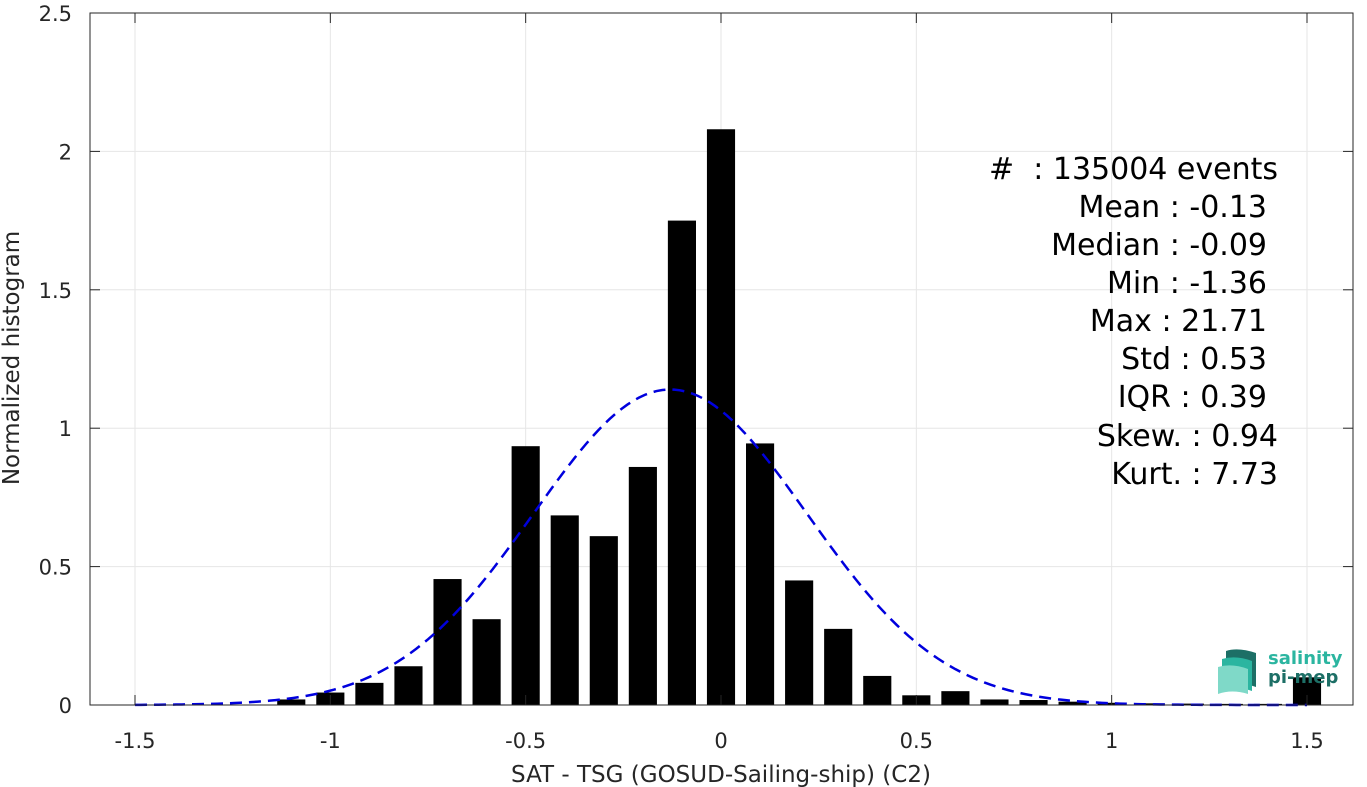  Describe the element at coordinates (330, 741) in the screenshot. I see `x-tick-label: -1` at that location.